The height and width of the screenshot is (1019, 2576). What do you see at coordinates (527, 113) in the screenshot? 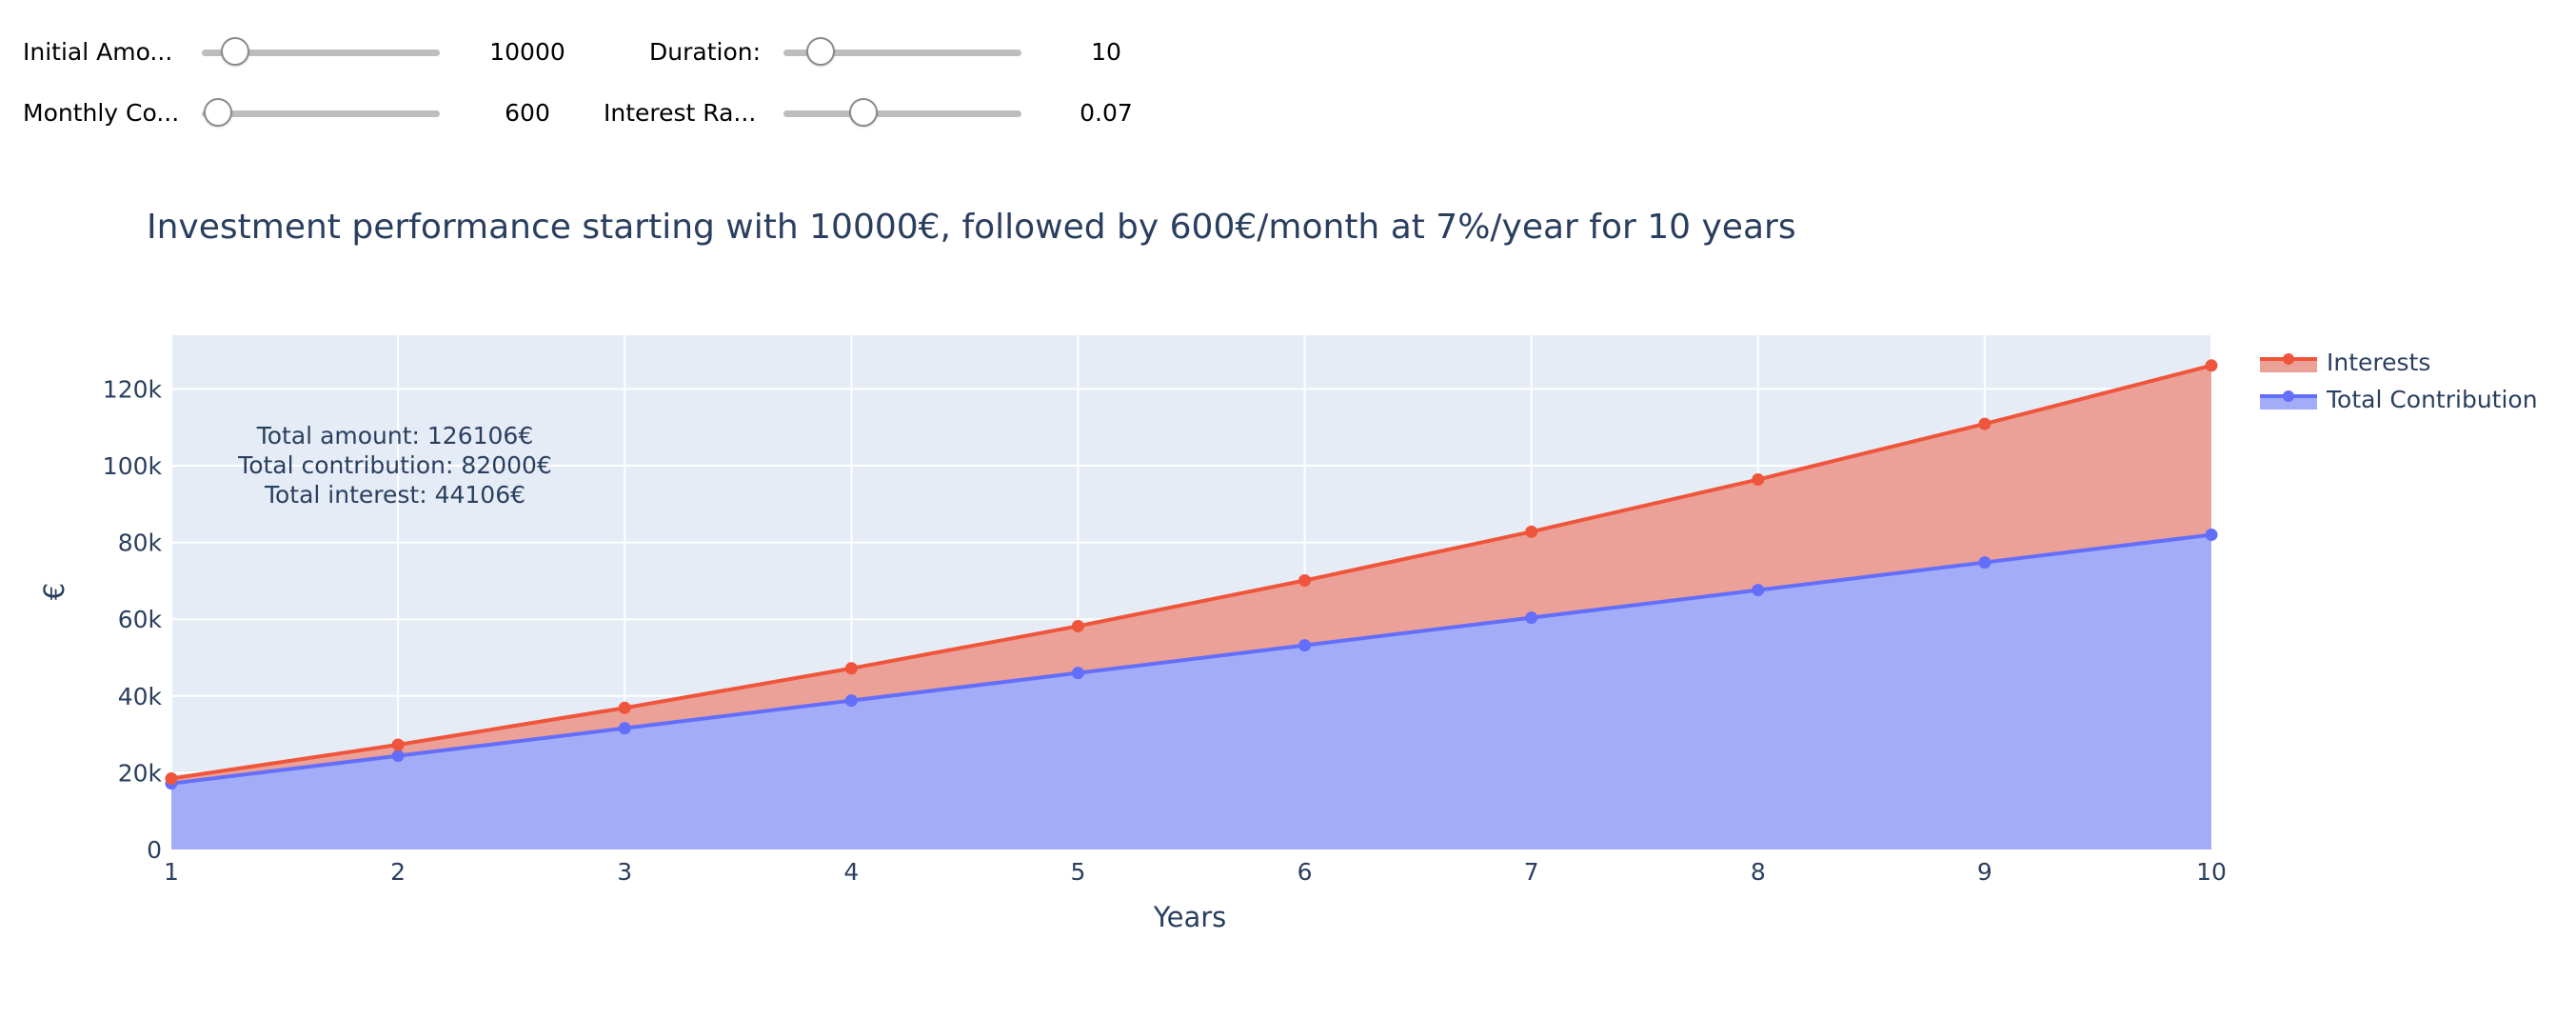
I see `monthly-contribution-value: 600` at bounding box center [527, 113].